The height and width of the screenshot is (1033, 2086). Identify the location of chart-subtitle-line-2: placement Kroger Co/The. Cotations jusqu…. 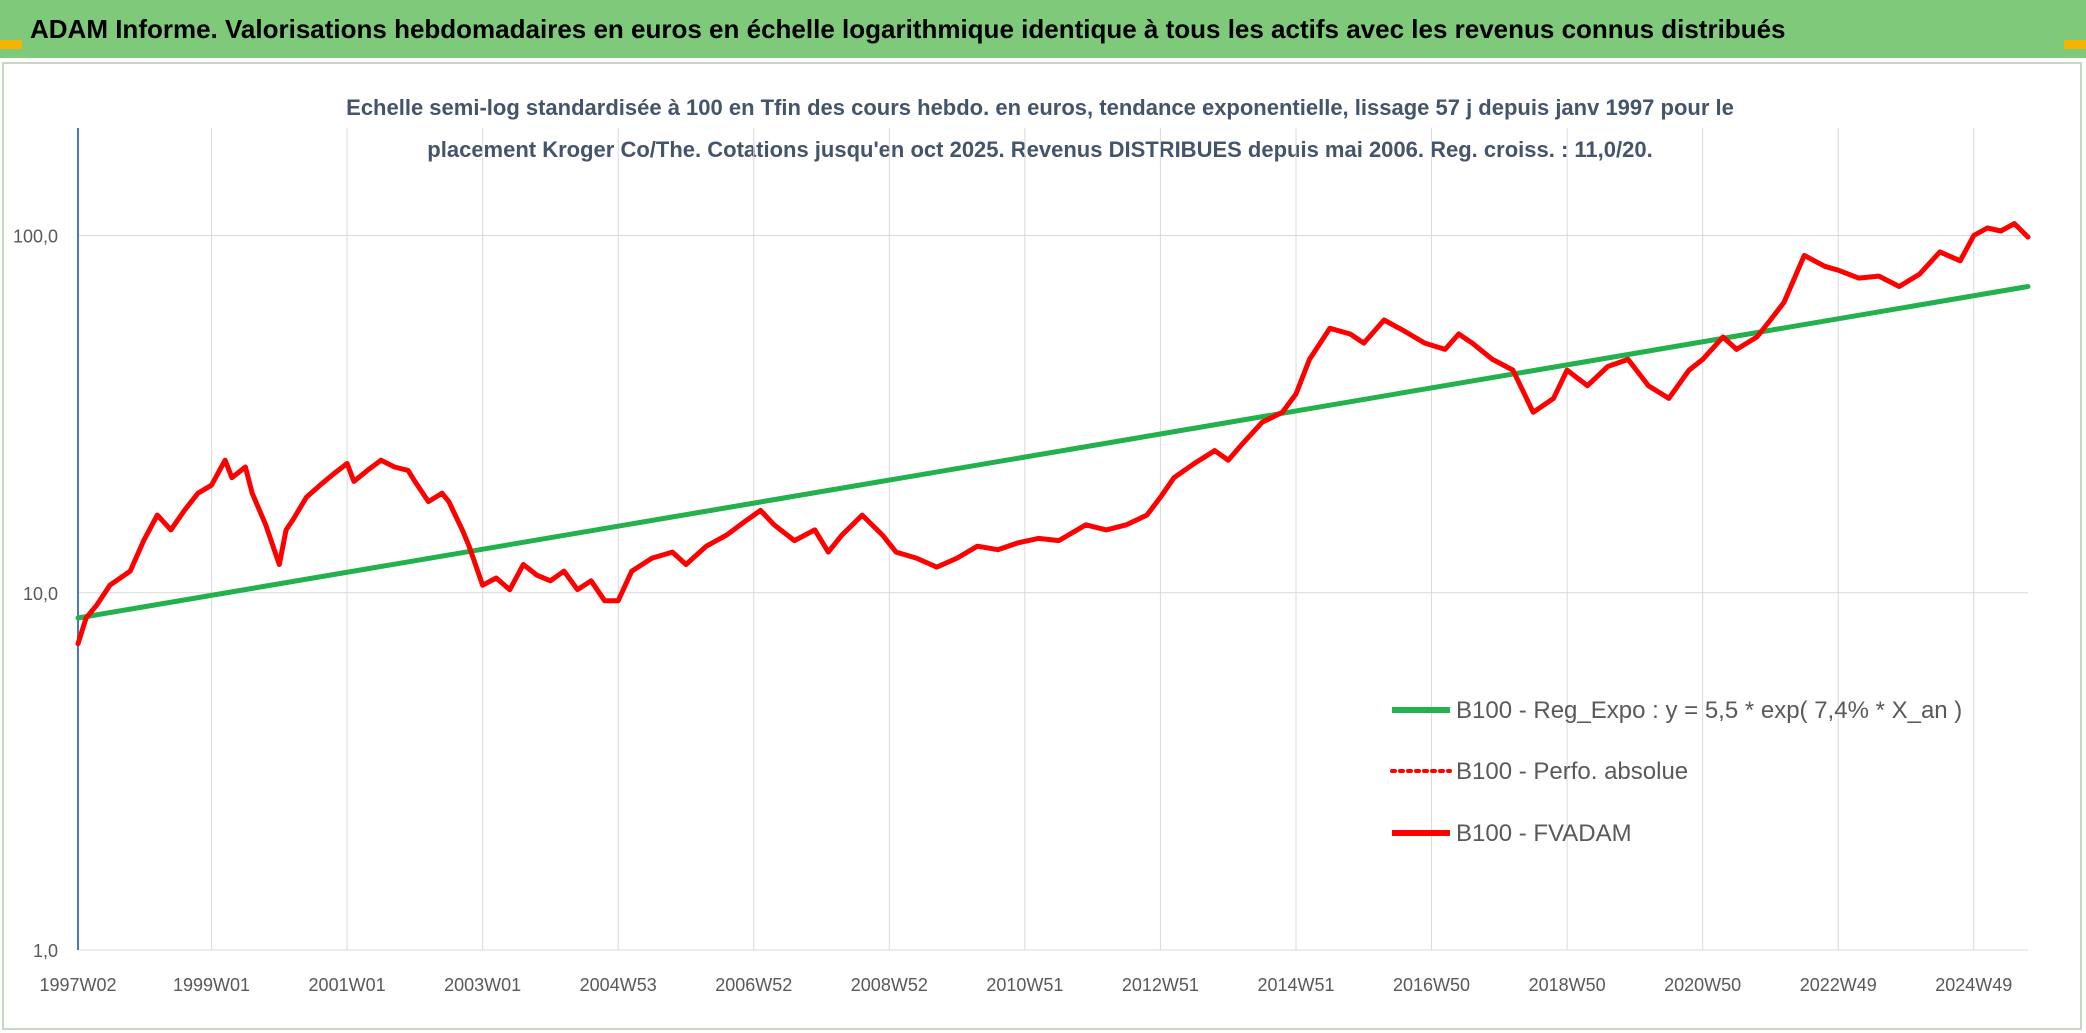
(1039, 149).